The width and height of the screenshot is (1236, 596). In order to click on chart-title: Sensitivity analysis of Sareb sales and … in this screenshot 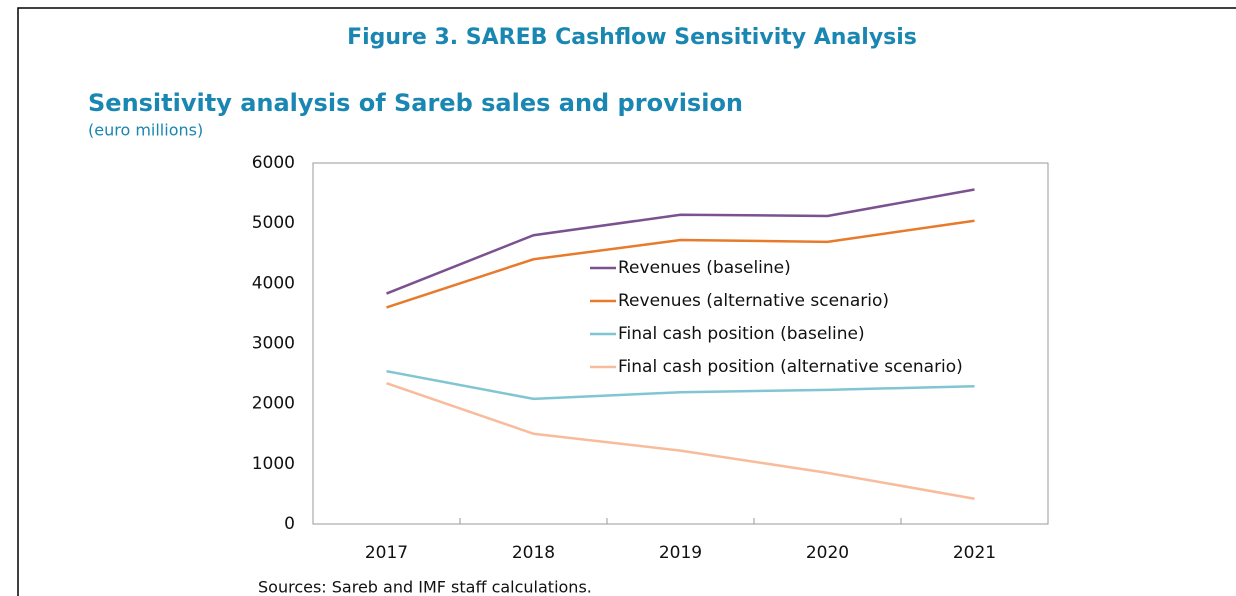, I will do `click(415, 103)`.